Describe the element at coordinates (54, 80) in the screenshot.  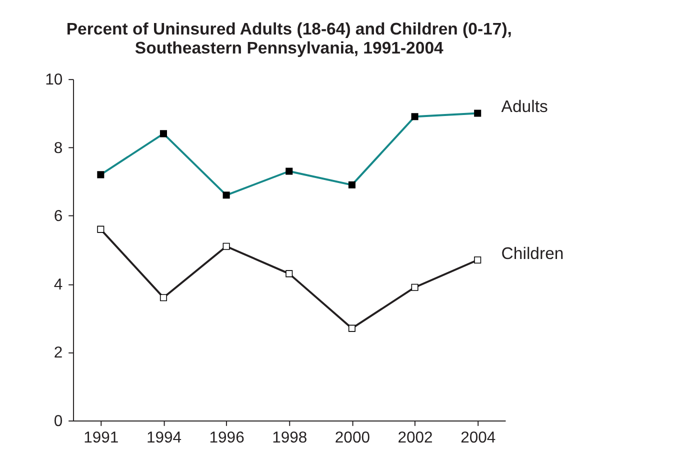
I see `y-tick-label: 10` at that location.